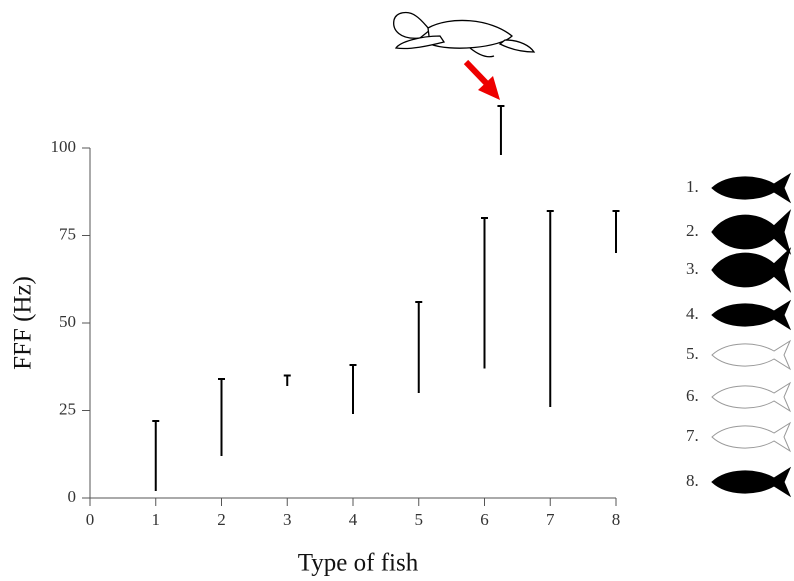 Image resolution: width=794 pixels, height=581 pixels. What do you see at coordinates (692, 186) in the screenshot?
I see `legend-label: 1.` at bounding box center [692, 186].